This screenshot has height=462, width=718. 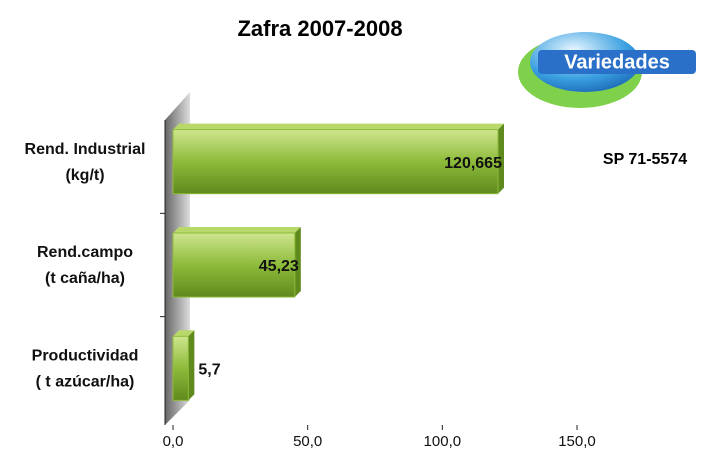 I want to click on y-tick-label: (t caña/ha), so click(x=85, y=278).